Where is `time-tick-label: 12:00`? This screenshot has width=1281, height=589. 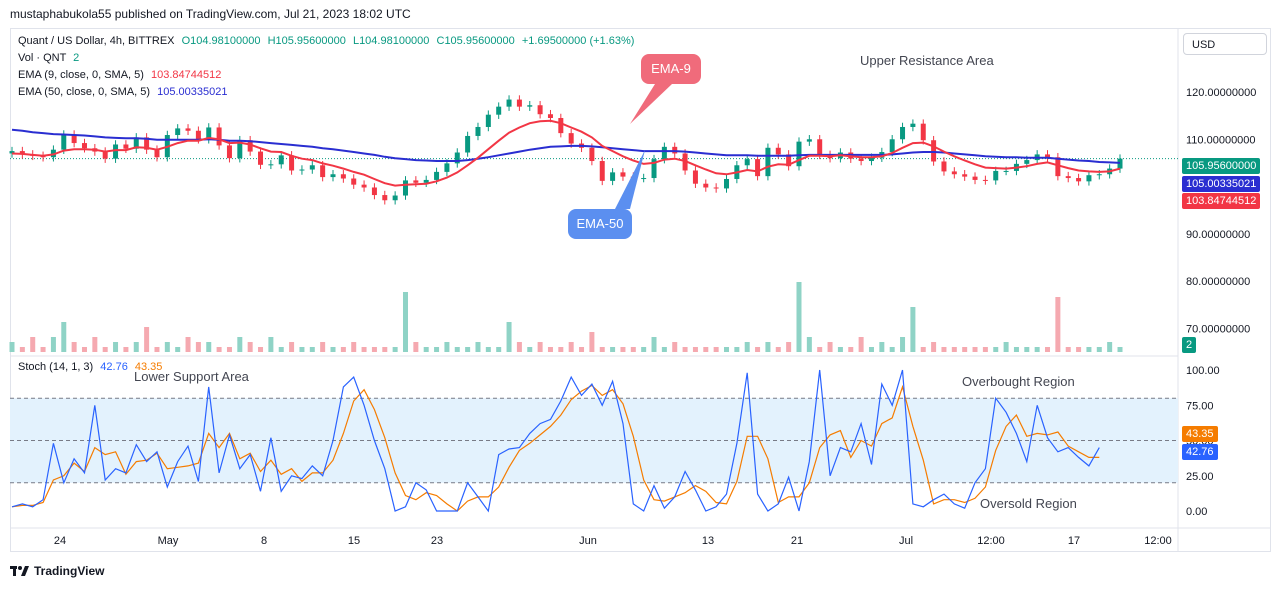 time-tick-label: 12:00 is located at coordinates (1158, 541).